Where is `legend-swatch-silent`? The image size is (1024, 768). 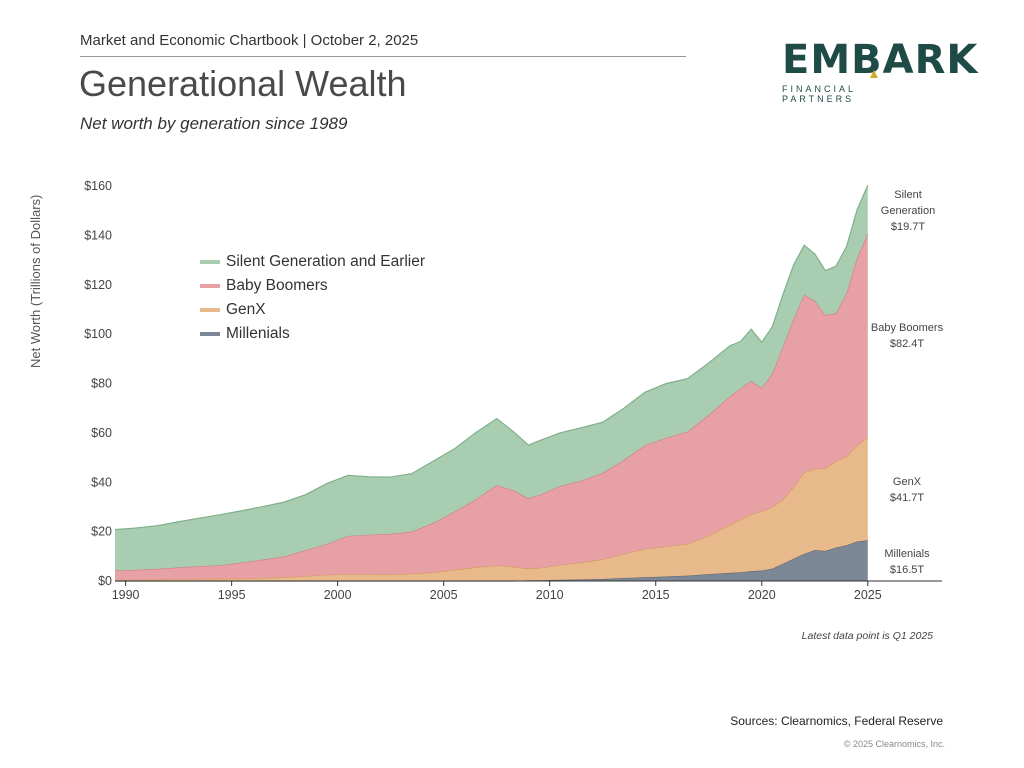 legend-swatch-silent is located at coordinates (210, 262).